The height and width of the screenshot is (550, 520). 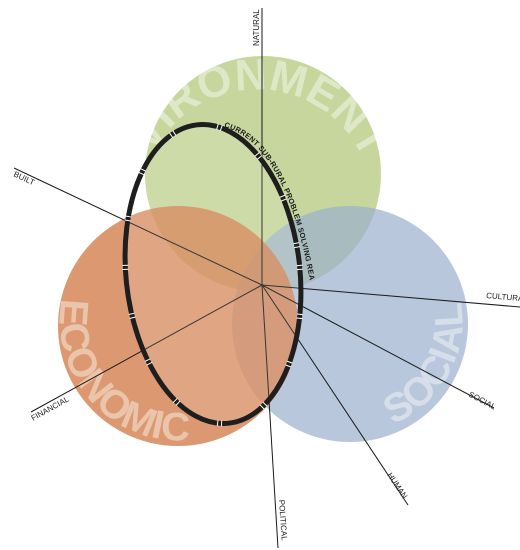 What do you see at coordinates (397, 486) in the screenshot?
I see `axis-human-label: HUMAN` at bounding box center [397, 486].